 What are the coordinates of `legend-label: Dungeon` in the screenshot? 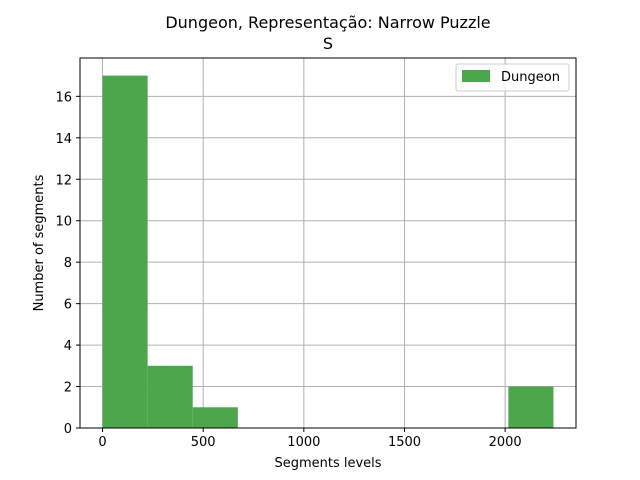 It's located at (530, 77).